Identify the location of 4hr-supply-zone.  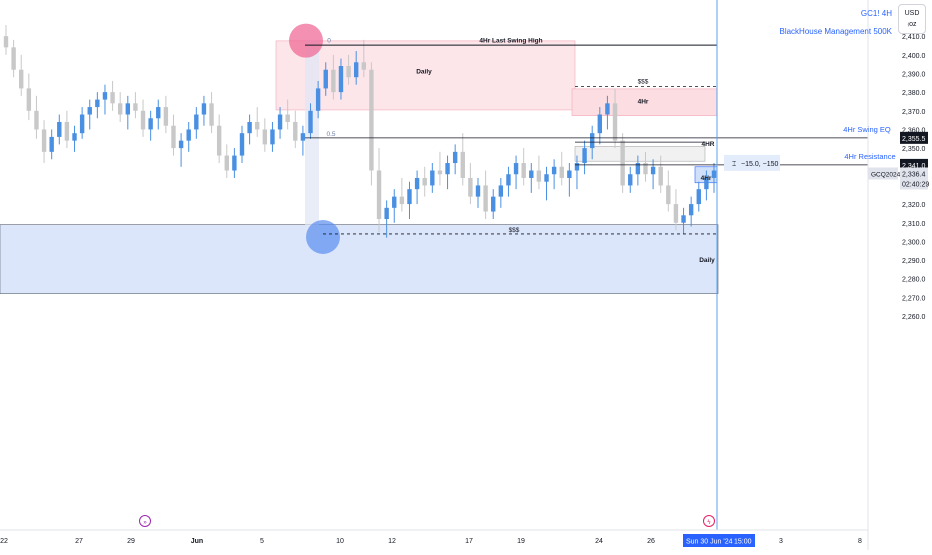
(644, 102).